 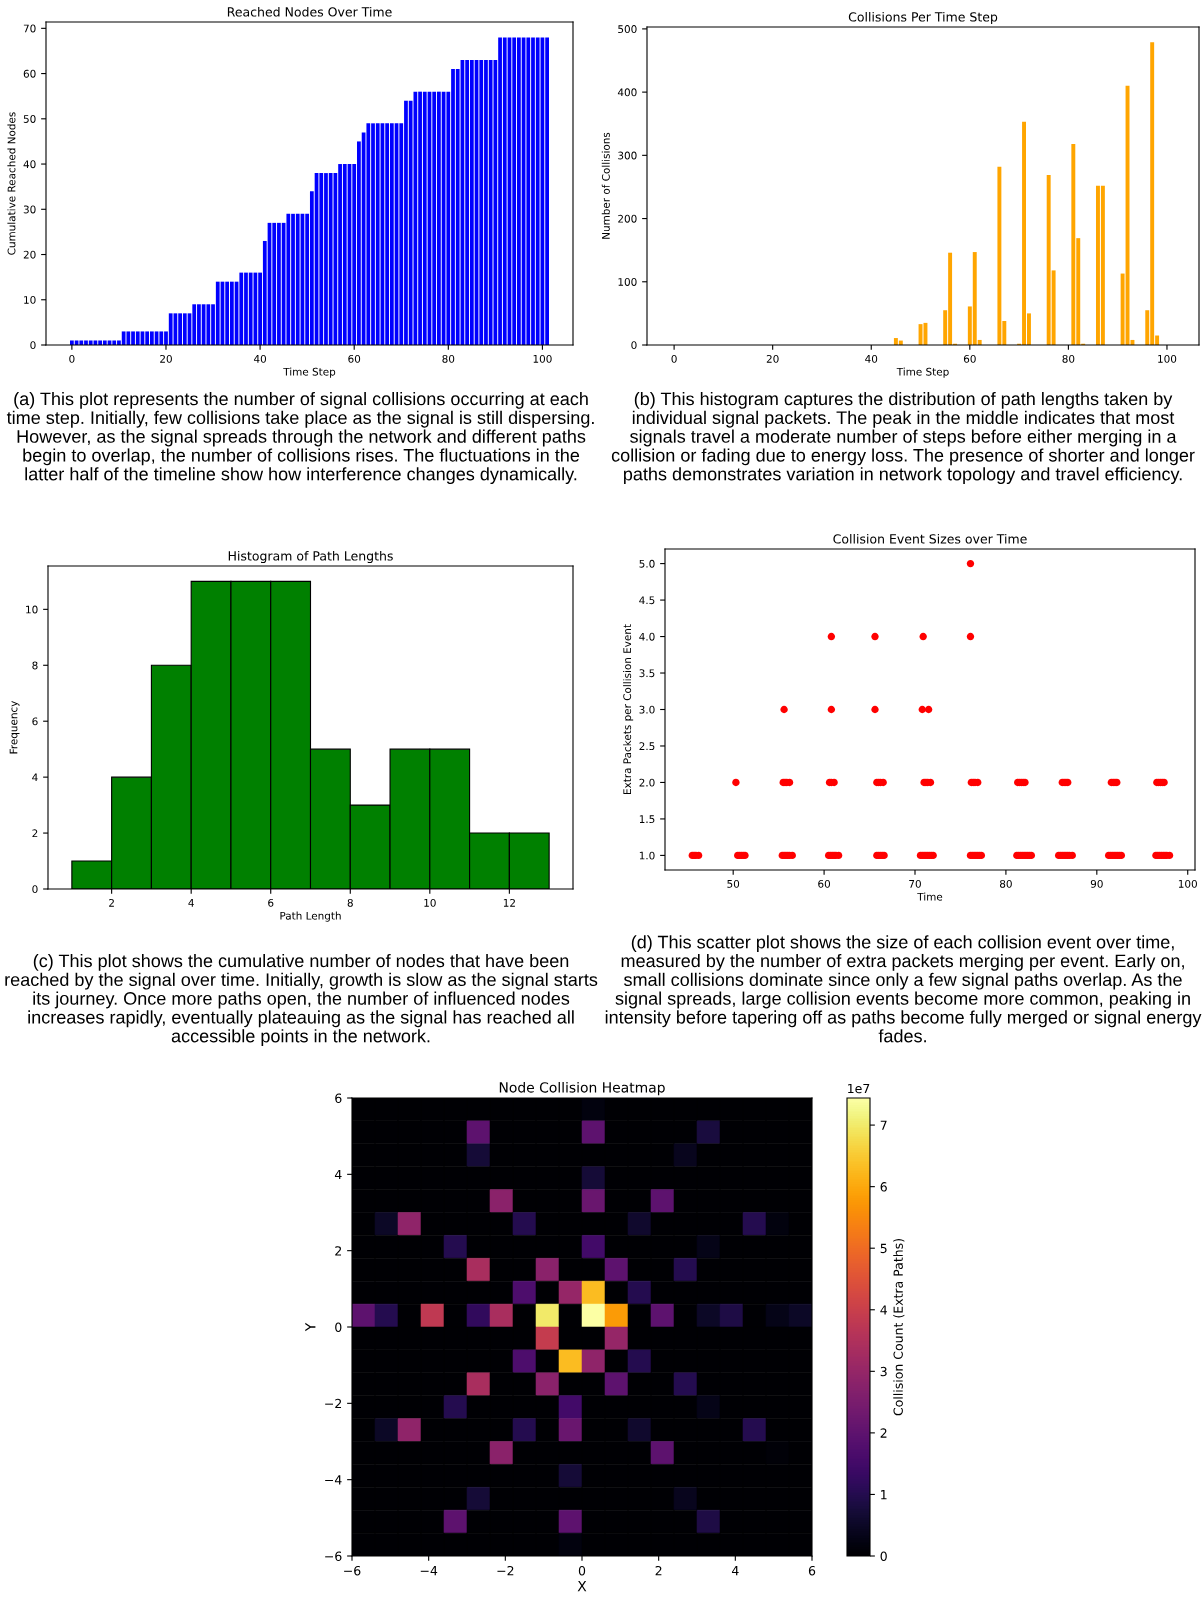 I want to click on y-tick-label: 500, so click(x=627, y=29).